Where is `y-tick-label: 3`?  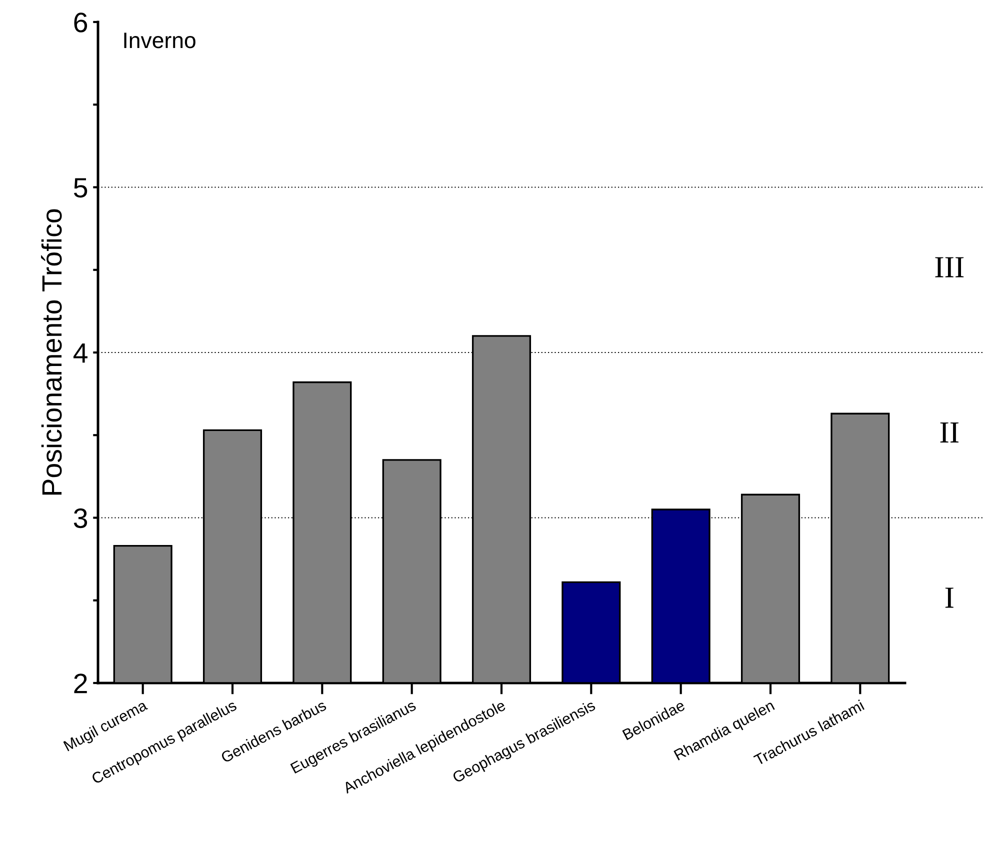
y-tick-label: 3 is located at coordinates (81, 518).